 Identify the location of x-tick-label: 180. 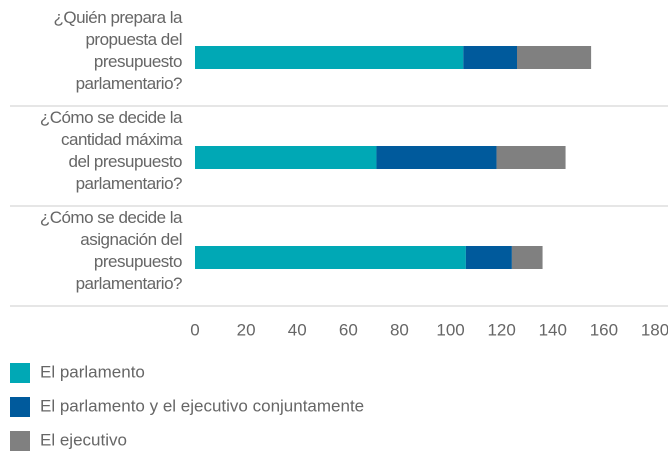
(654, 329).